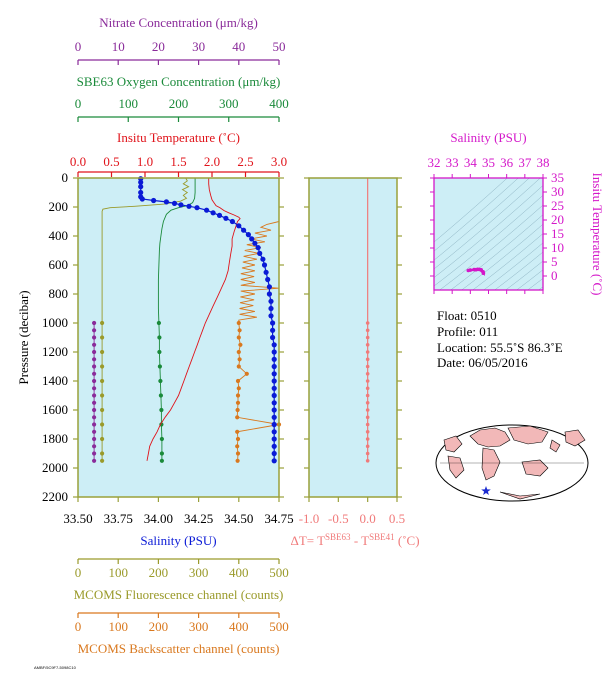  I want to click on pressure-tick-label: 1400, so click(55, 380).